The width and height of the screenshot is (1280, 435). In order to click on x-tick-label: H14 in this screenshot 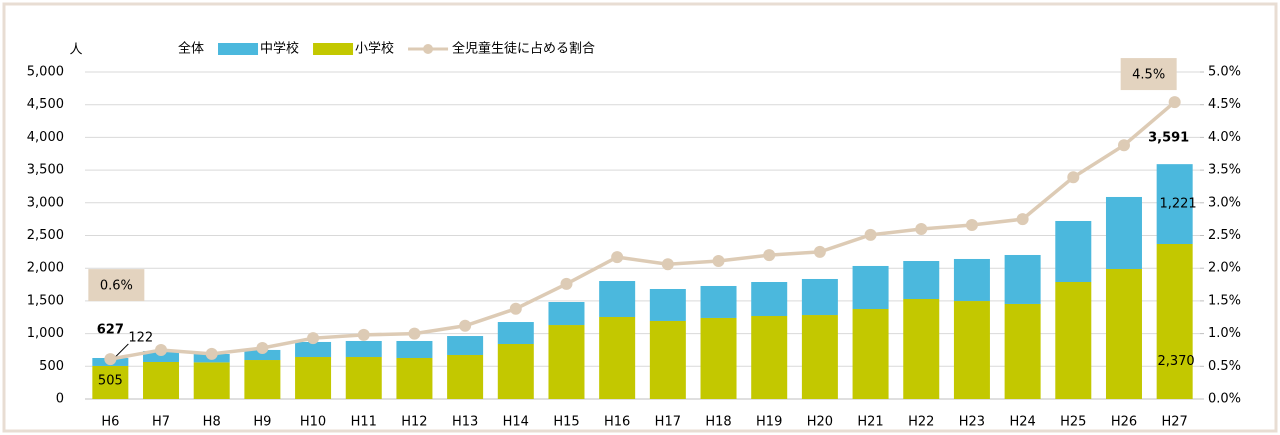, I will do `click(516, 422)`.